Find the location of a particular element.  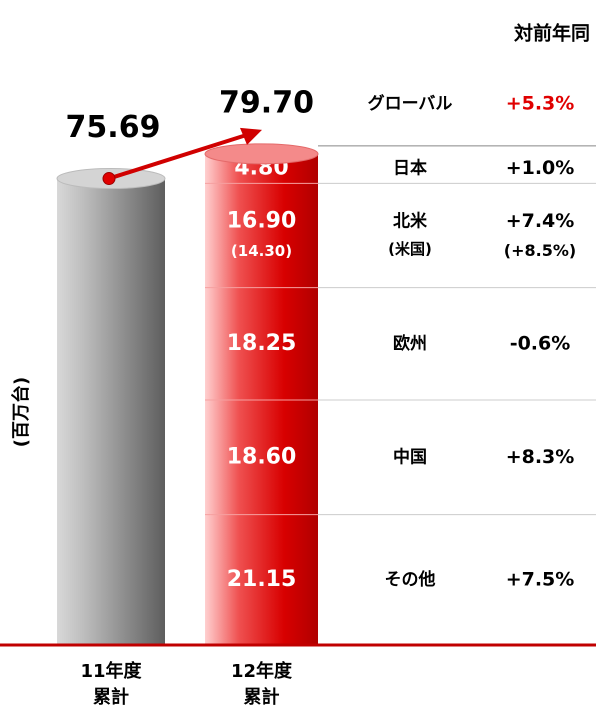

total-label: 79.70 is located at coordinates (266, 102).